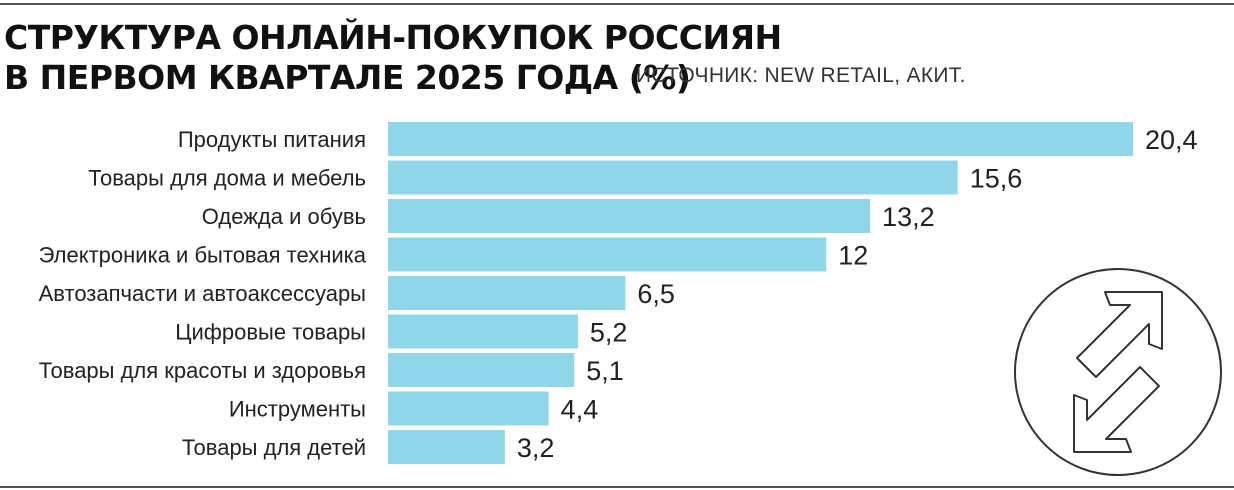  I want to click on value-label: 4,4, so click(580, 410).